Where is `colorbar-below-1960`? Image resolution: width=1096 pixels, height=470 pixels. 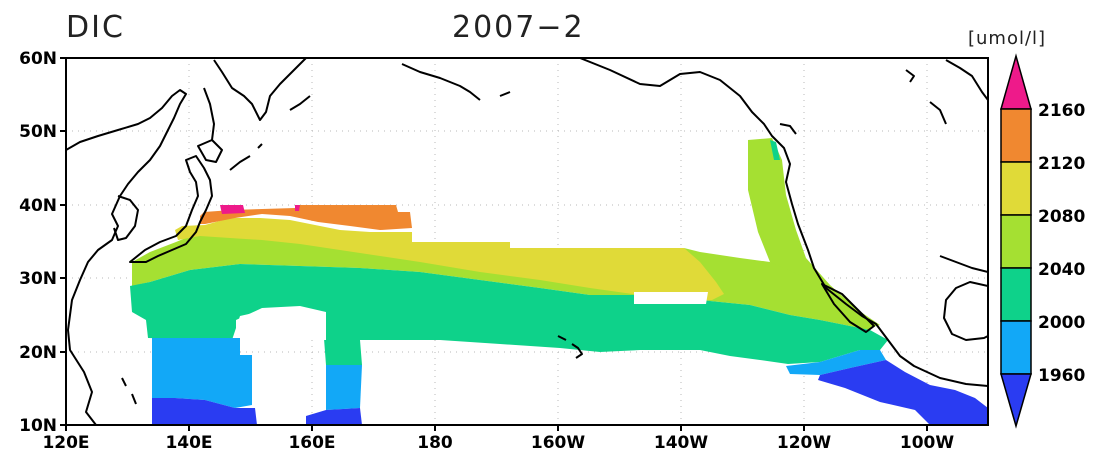 colorbar-below-1960 is located at coordinates (1016, 401).